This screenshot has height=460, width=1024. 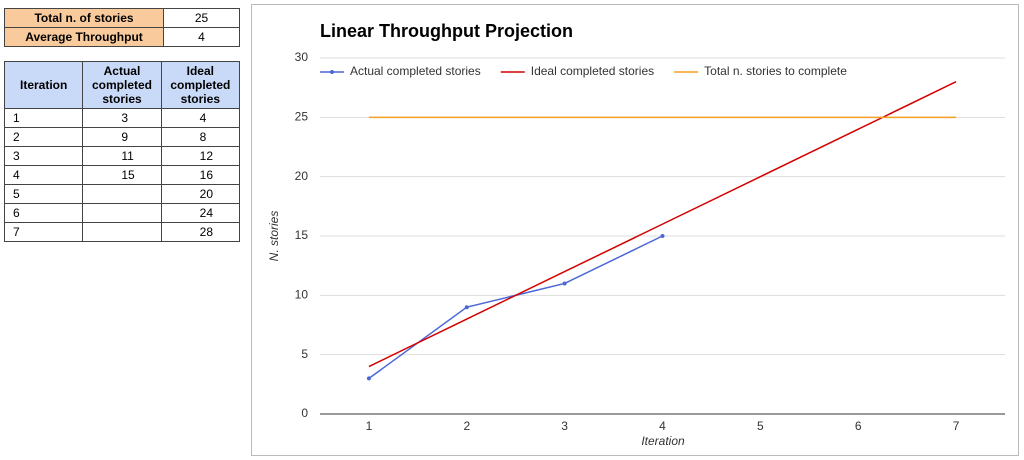 I want to click on cell: 5, so click(x=43, y=194).